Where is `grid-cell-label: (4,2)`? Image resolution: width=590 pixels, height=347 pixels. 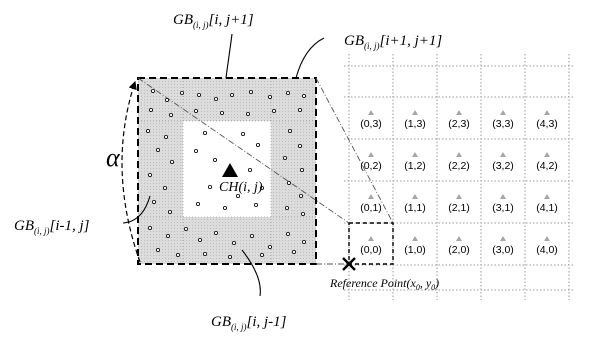 grid-cell-label: (4,2) is located at coordinates (547, 166).